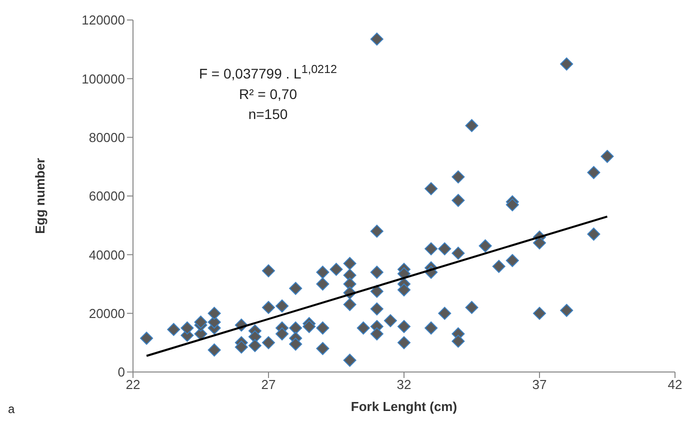 This screenshot has width=695, height=428. I want to click on x-tick-label: 37, so click(539, 384).